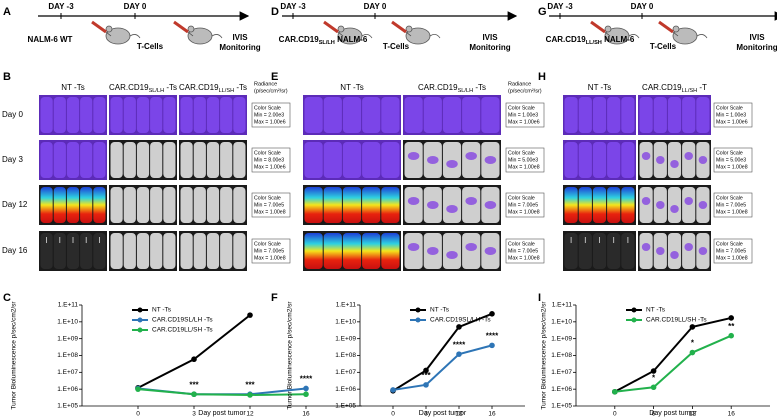  What do you see at coordinates (345, 338) in the screenshot?
I see `y-tick-label: 1.E+09` at bounding box center [345, 338].